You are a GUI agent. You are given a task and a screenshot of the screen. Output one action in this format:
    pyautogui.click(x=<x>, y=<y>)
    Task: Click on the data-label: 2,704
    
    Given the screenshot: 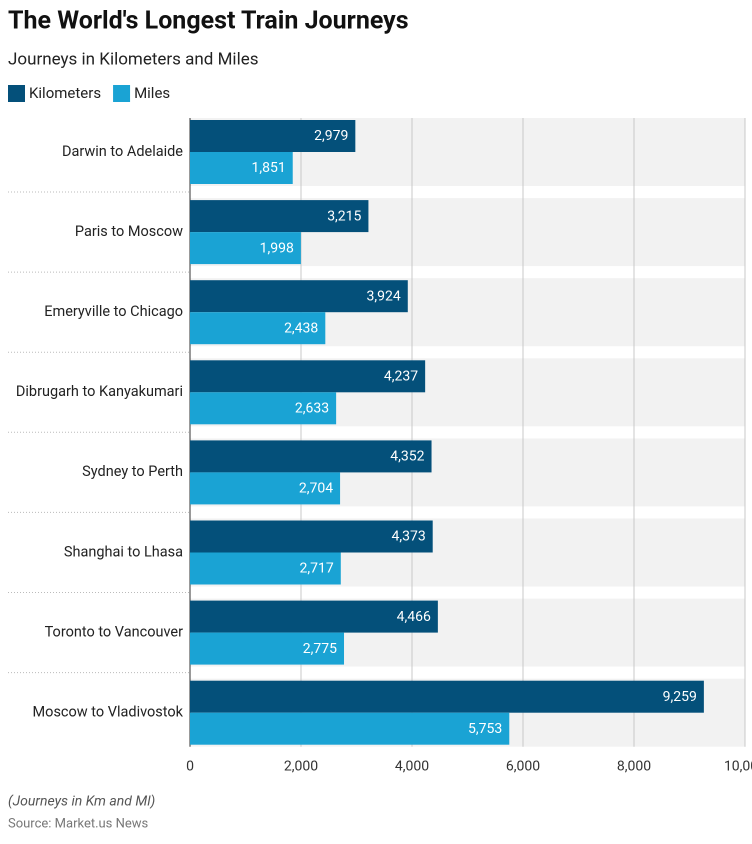 What is the action you would take?
    pyautogui.click(x=316, y=489)
    